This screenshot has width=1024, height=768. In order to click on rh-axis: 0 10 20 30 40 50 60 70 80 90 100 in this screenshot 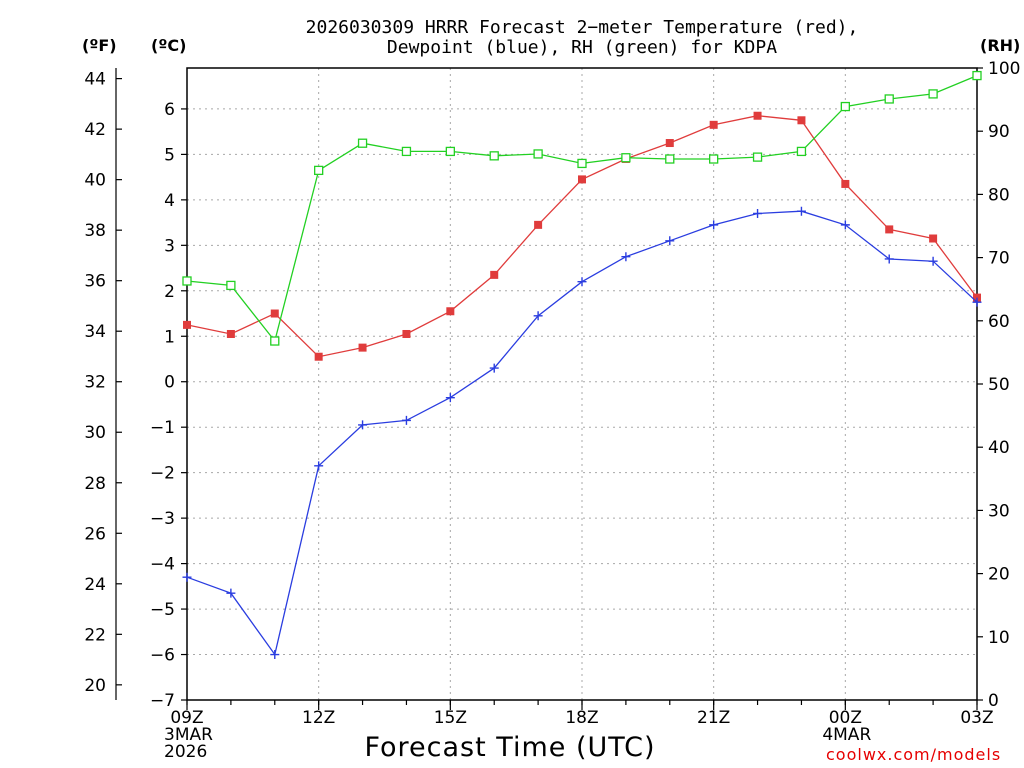, I will do `click(998, 385)`.